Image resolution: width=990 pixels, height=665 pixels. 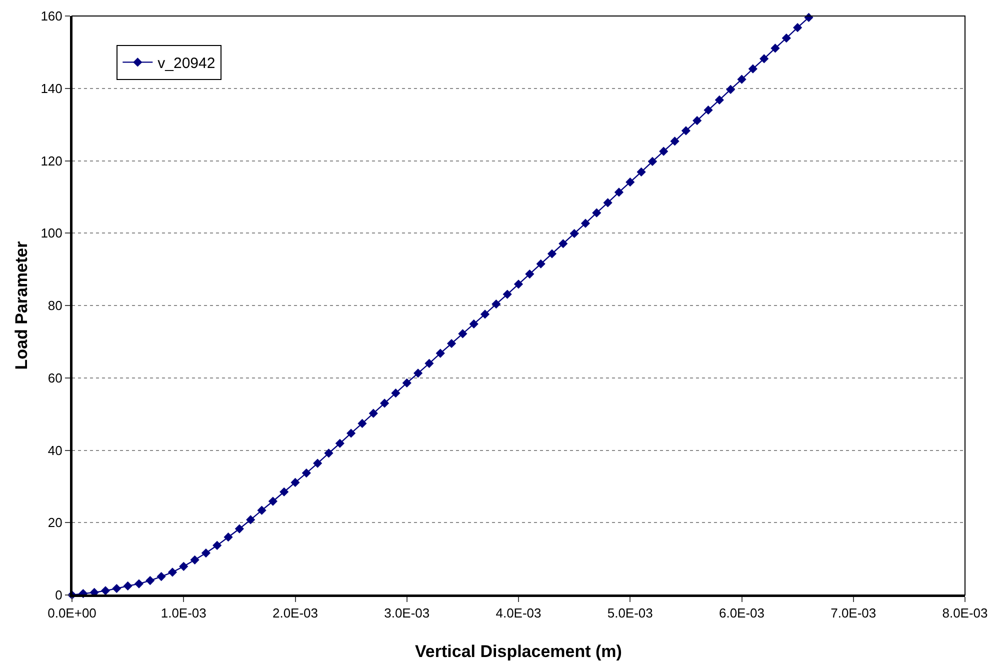 I want to click on legend-label: v_20942, so click(x=187, y=63).